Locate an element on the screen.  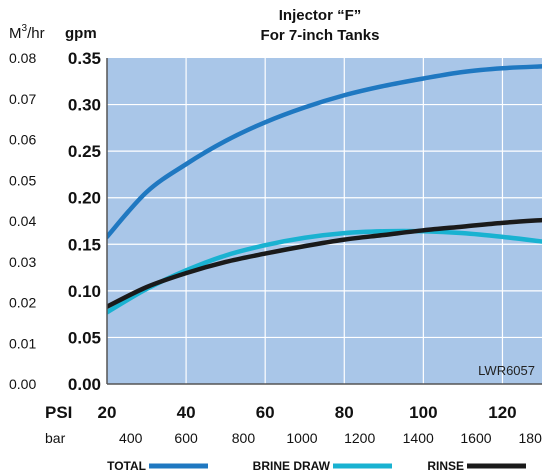
bar-tick-label: 1200 is located at coordinates (359, 438).